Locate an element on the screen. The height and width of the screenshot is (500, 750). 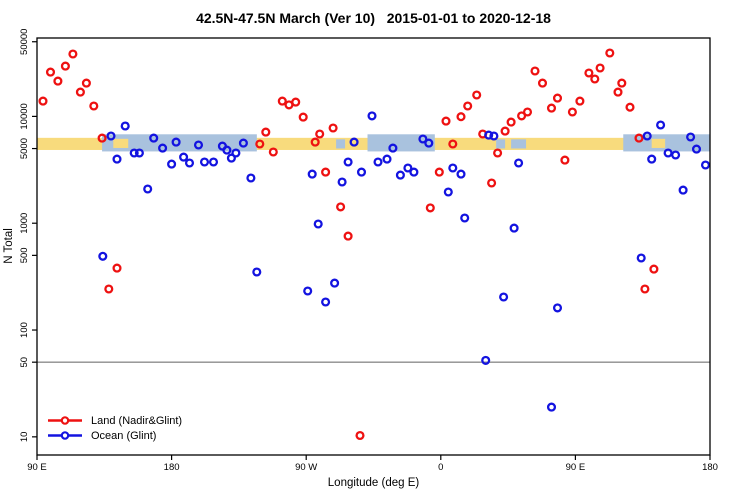
x-axis-title: Longitude (deg E) is located at coordinates (373, 483).